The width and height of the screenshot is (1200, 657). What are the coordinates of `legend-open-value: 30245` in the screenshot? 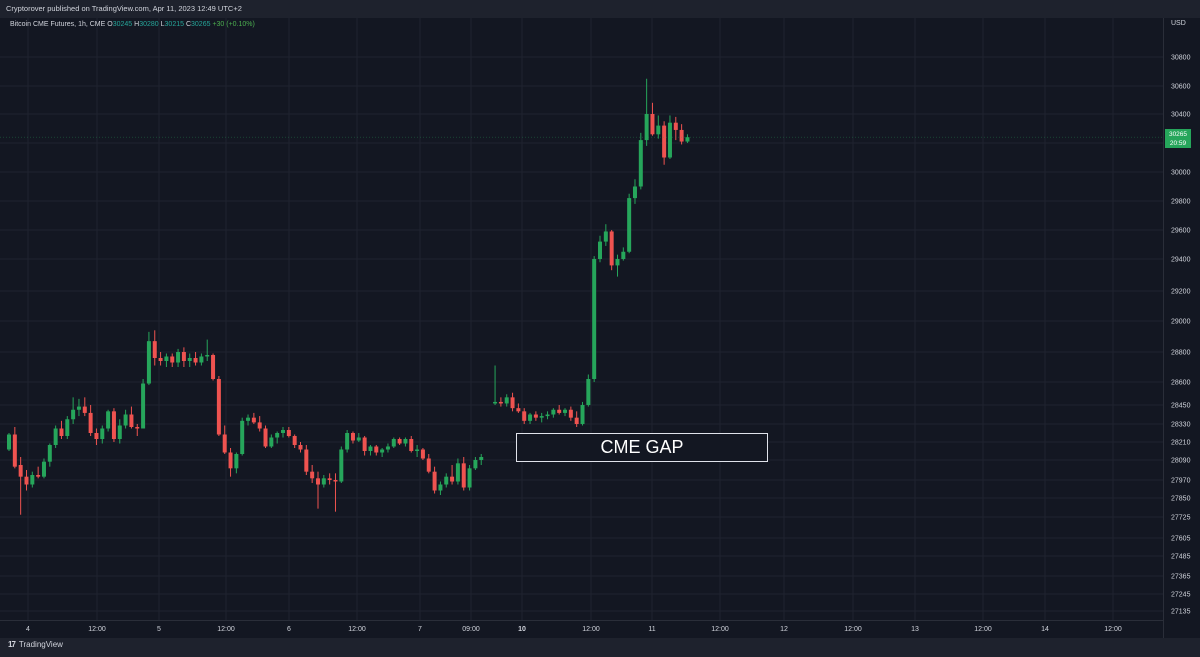 It's located at (122, 24).